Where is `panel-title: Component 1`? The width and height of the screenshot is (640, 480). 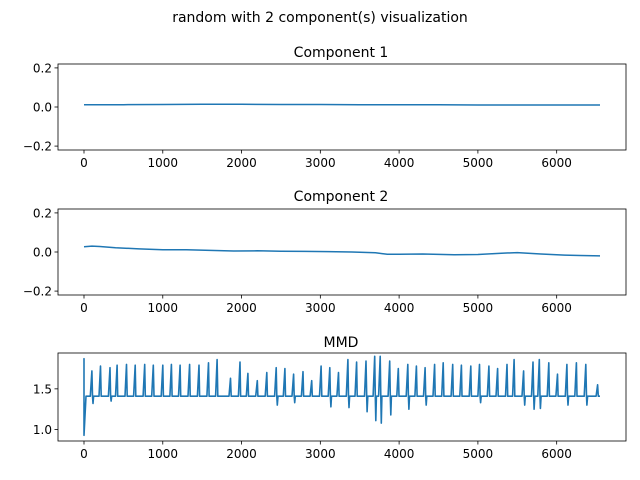 panel-title: Component 1 is located at coordinates (341, 53).